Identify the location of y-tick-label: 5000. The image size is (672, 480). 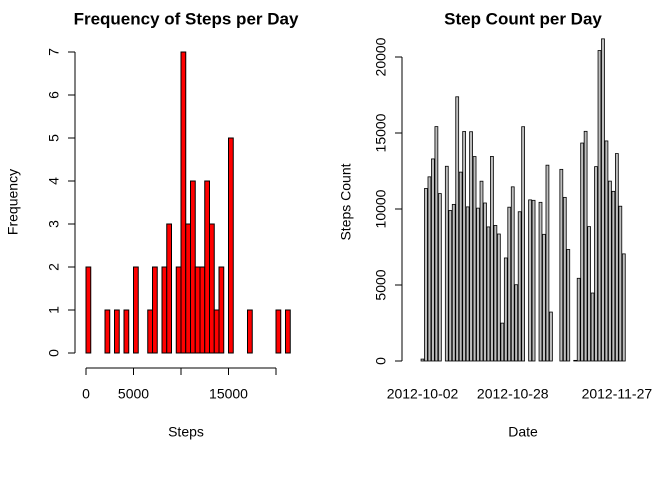
(381, 284).